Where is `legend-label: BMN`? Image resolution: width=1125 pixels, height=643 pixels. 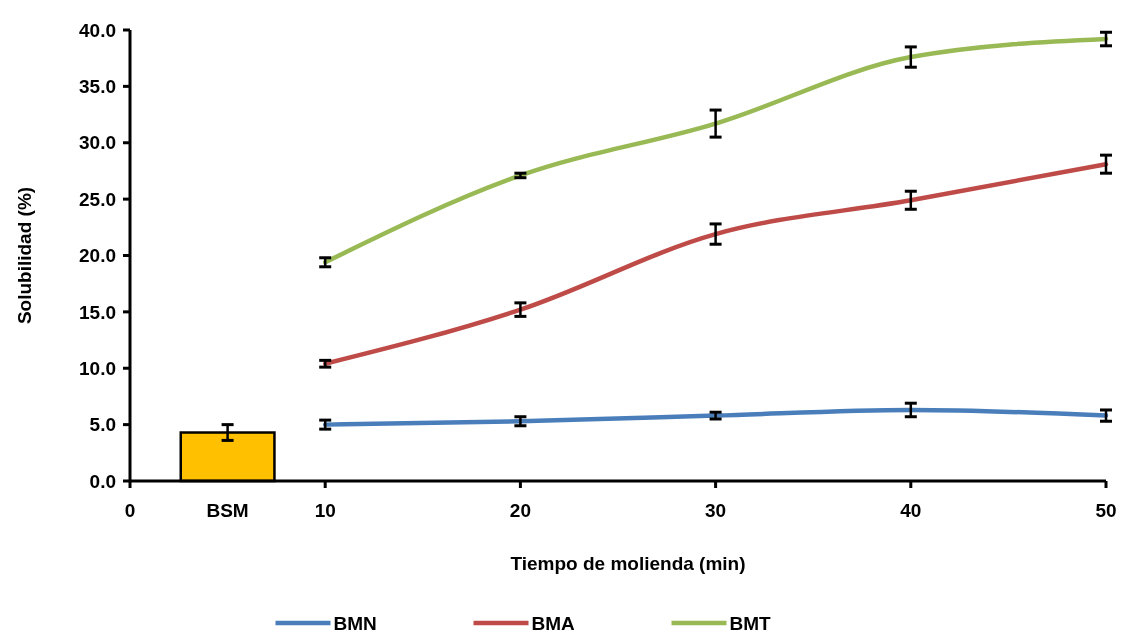 legend-label: BMN is located at coordinates (355, 623).